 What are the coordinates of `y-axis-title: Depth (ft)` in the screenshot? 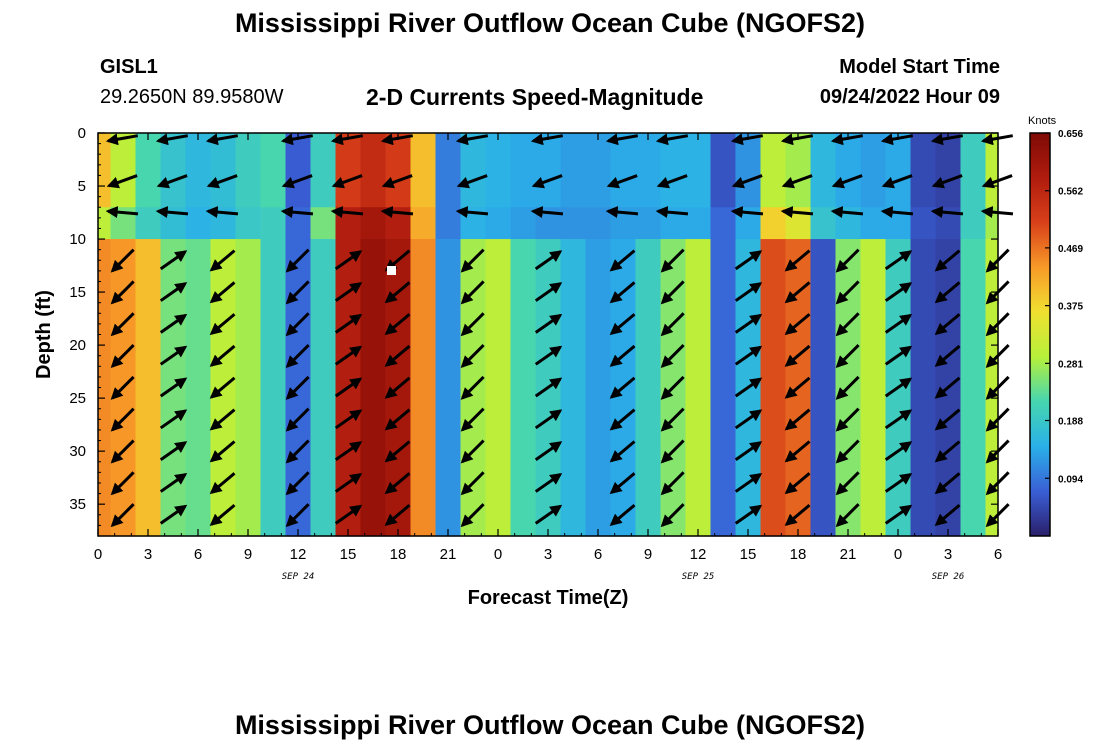 It's located at (44, 334).